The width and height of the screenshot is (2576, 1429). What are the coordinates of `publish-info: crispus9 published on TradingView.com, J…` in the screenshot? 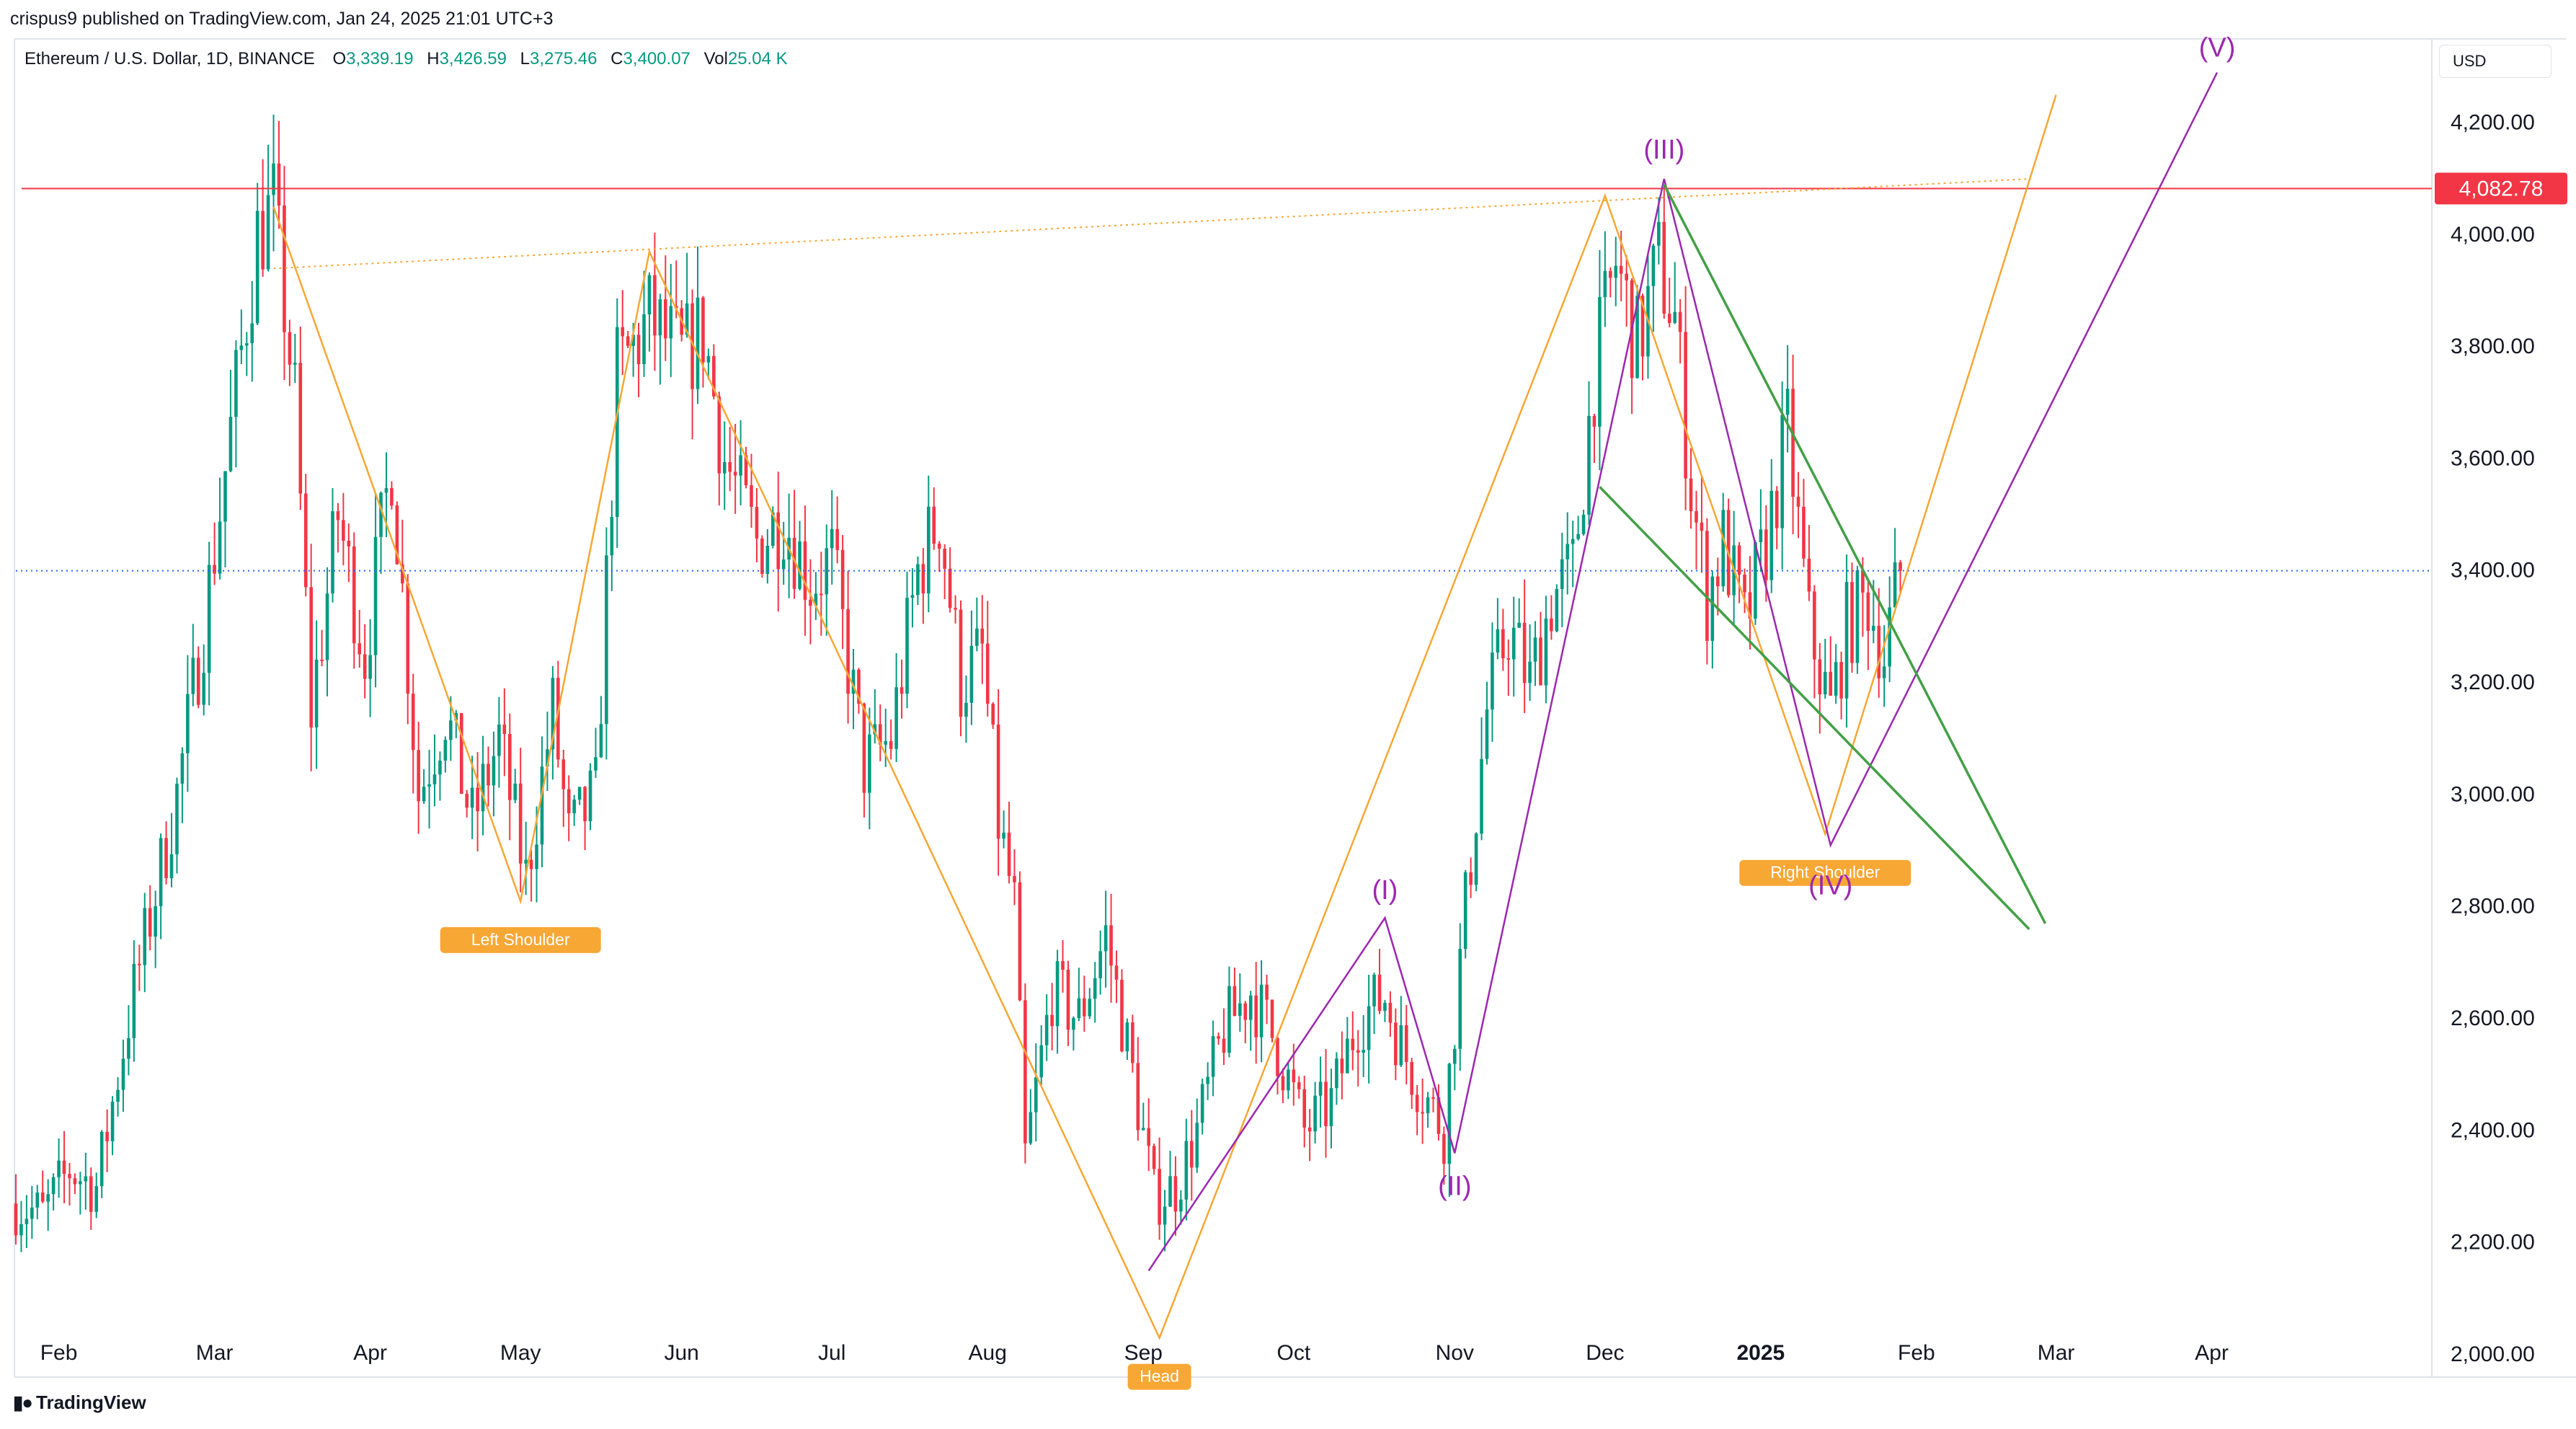 It's located at (282, 19).